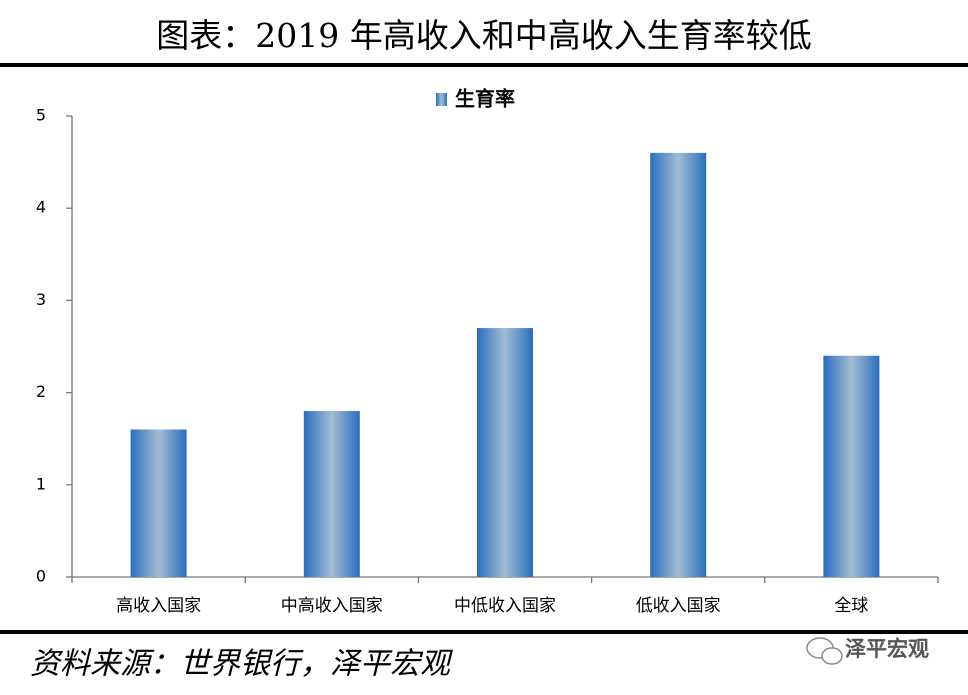 The image size is (968, 695). What do you see at coordinates (483, 35) in the screenshot?
I see `chart-title: 图表：2019 年高收入和中高收入生育率较低` at bounding box center [483, 35].